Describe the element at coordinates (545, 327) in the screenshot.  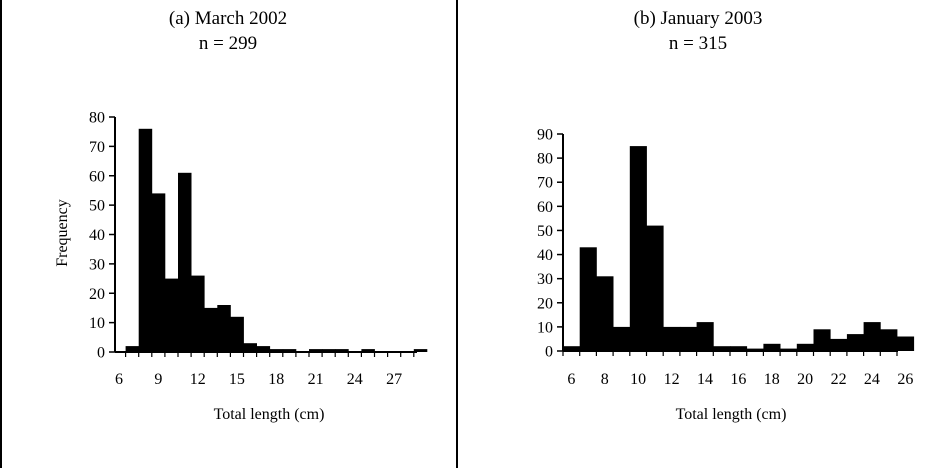
I see `panel-b-y-tick-label: 10` at that location.